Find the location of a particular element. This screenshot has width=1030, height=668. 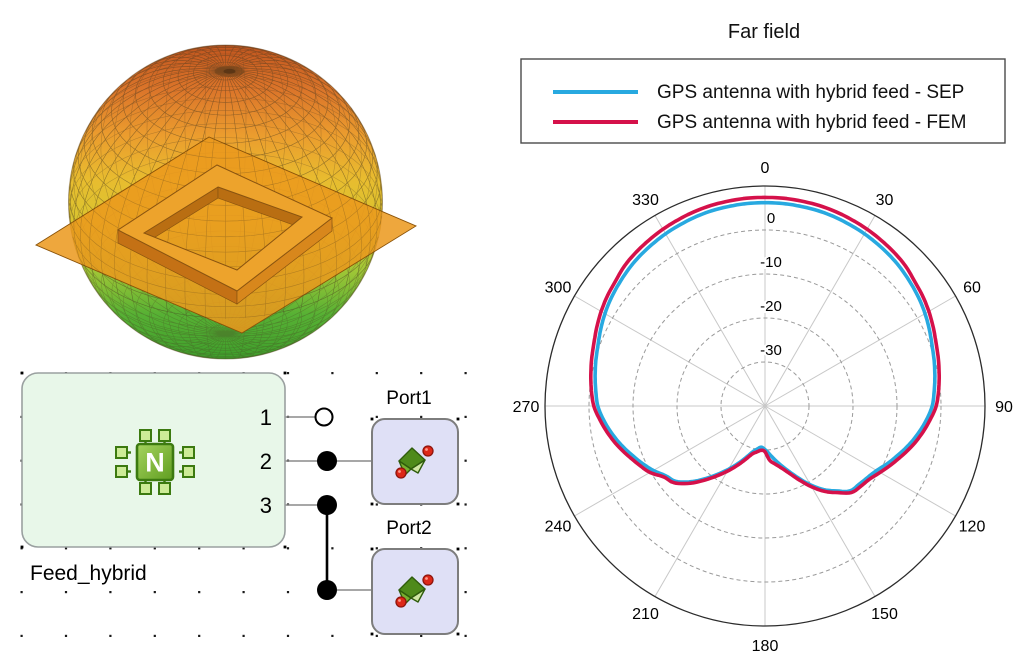

chip-letter: N is located at coordinates (155, 463).